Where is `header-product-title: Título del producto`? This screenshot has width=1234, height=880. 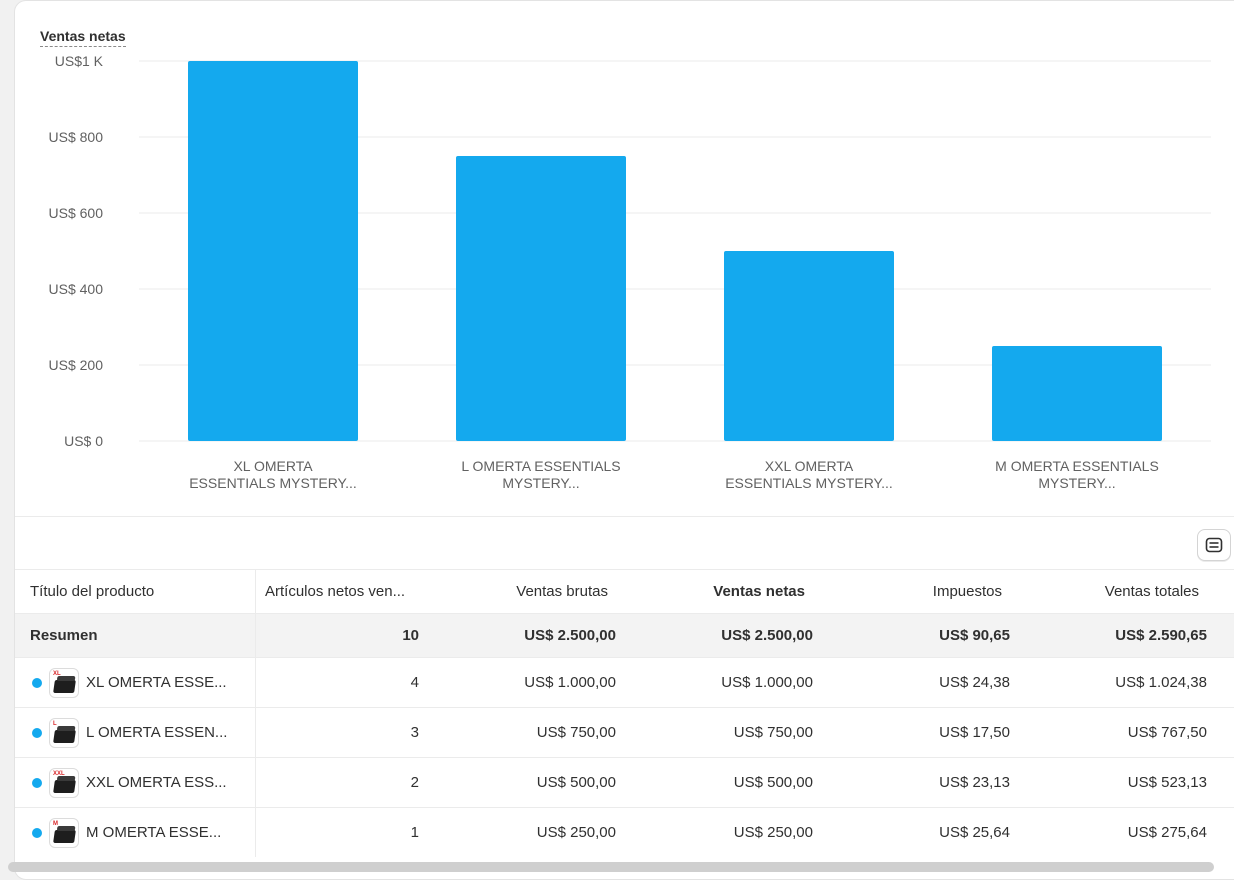
header-product-title: Título del producto is located at coordinates (92, 591).